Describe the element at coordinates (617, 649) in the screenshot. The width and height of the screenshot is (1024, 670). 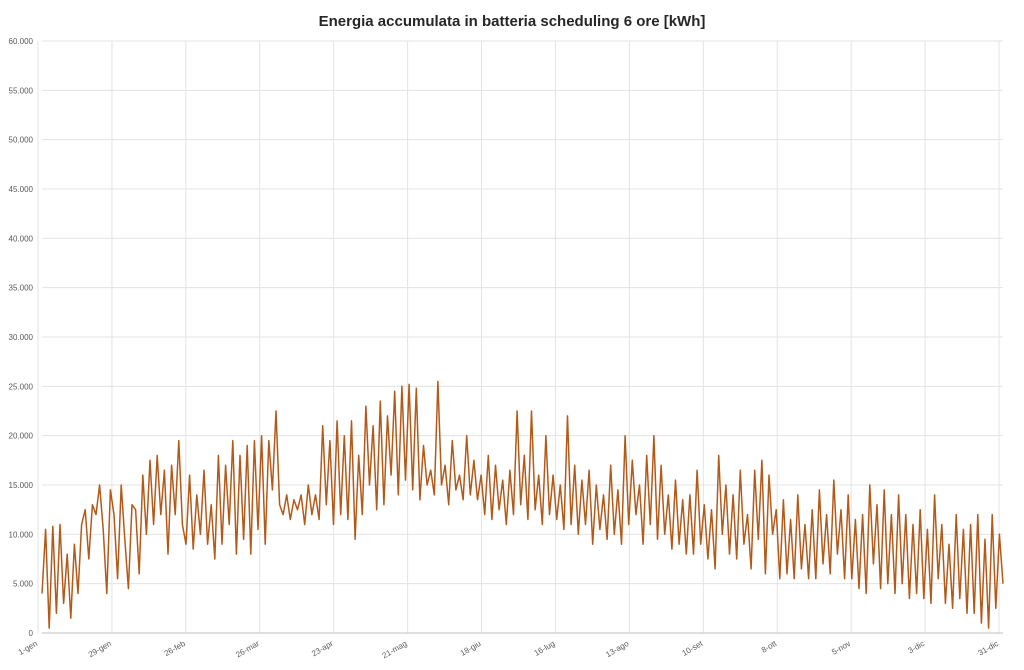
I see `x-tick-label: 13-ago` at that location.